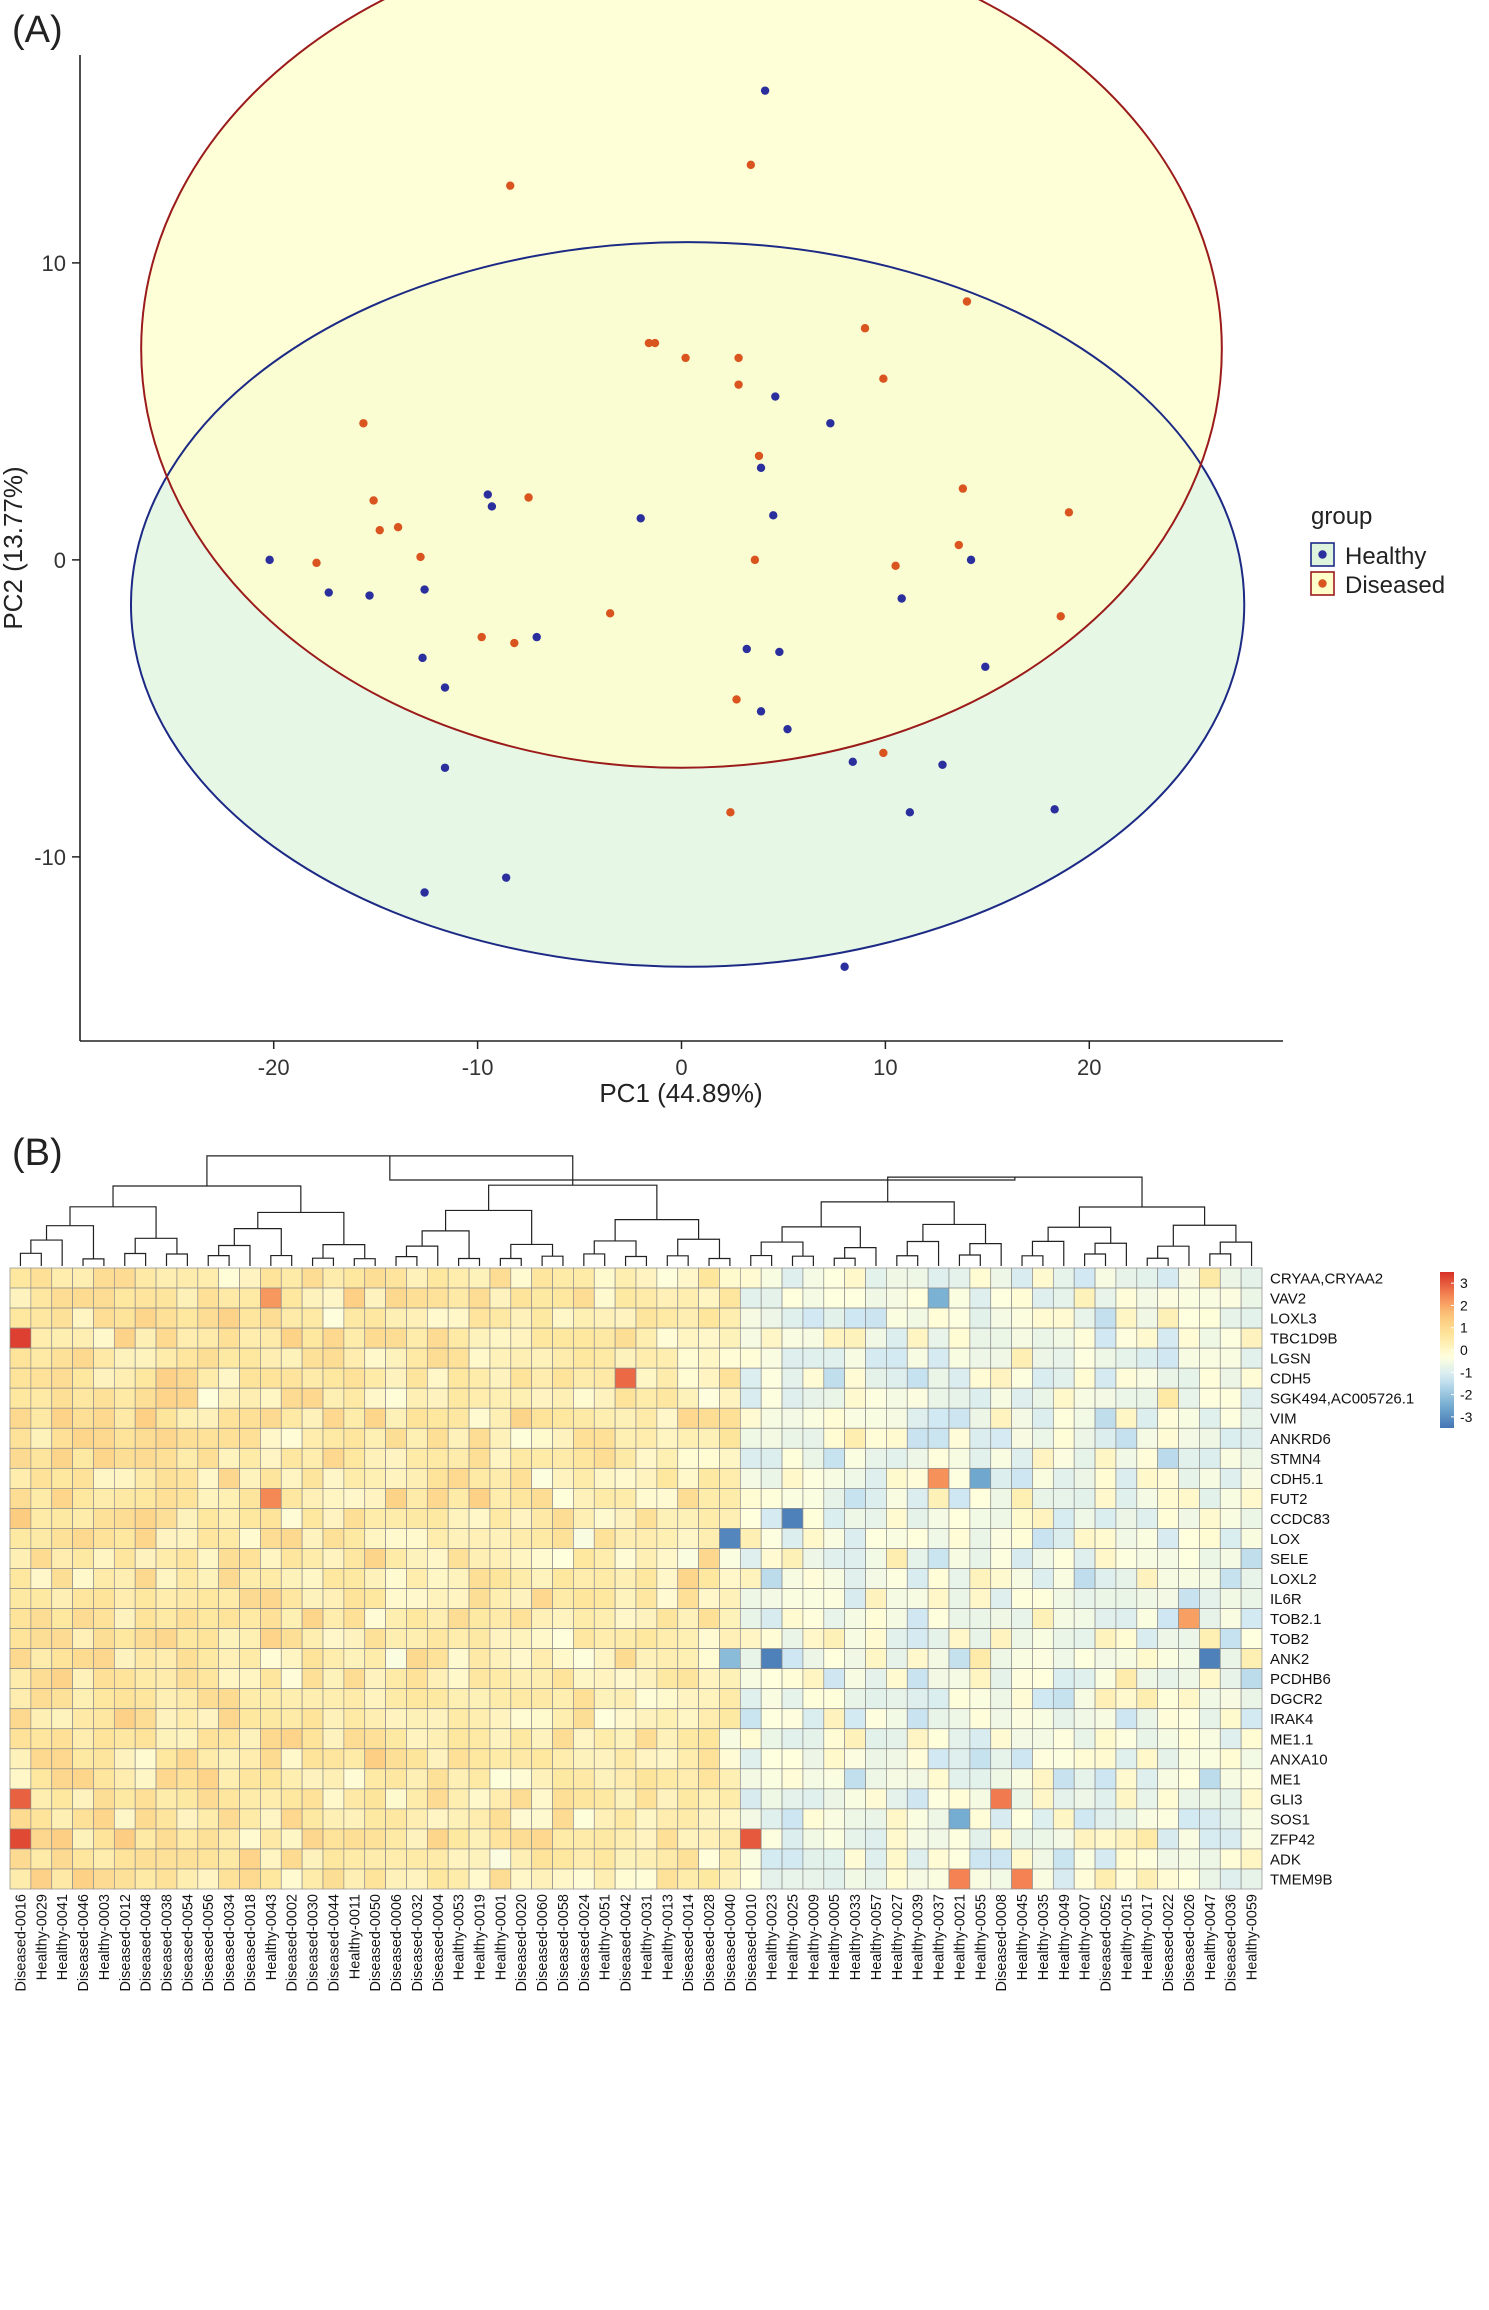  What do you see at coordinates (460, 1937) in the screenshot?
I see `column-label: Healthy-0053` at bounding box center [460, 1937].